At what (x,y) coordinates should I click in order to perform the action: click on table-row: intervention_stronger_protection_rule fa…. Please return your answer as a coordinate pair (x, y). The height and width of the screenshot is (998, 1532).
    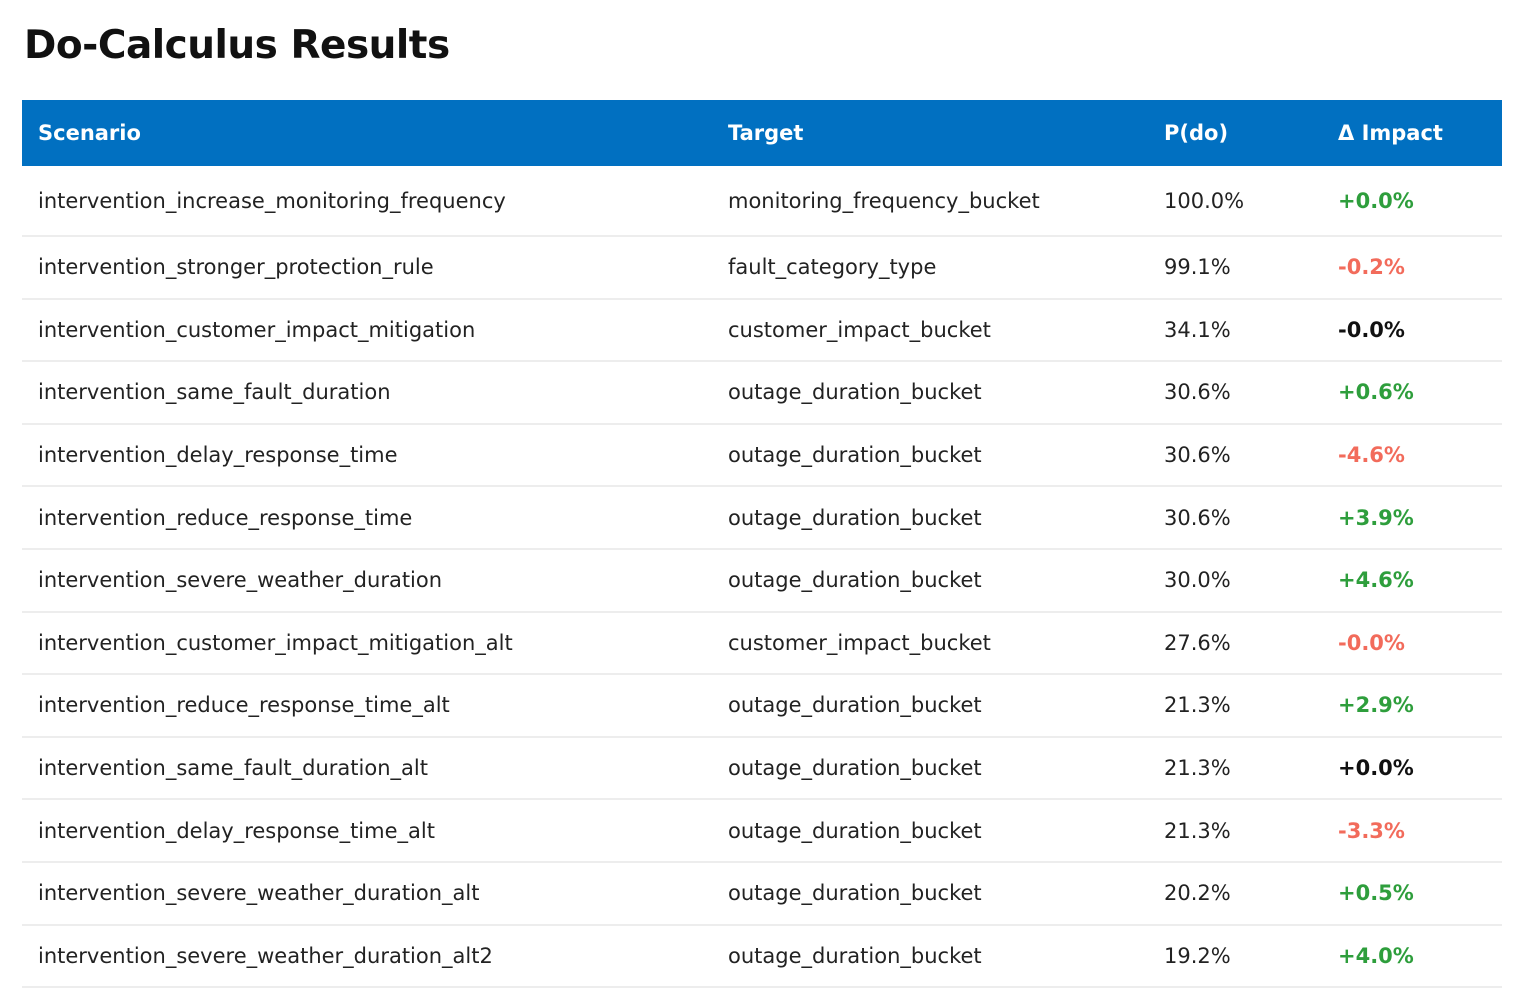
    Looking at the image, I should click on (762, 267).